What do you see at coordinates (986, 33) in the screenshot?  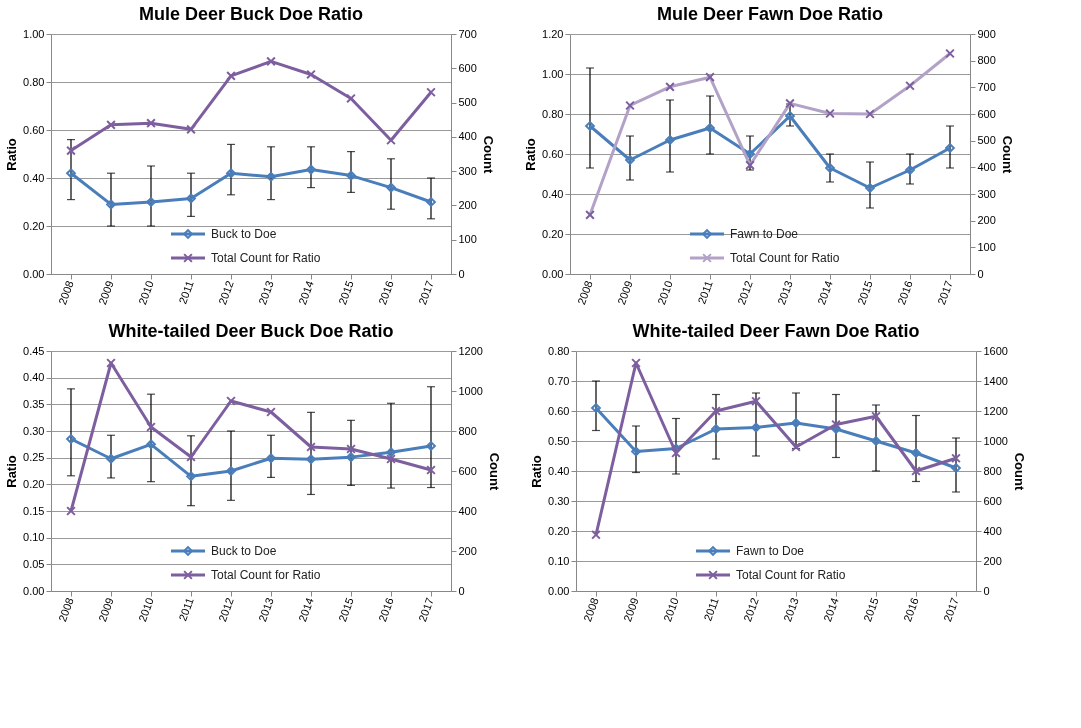 I see `y2-tick-label: 900` at bounding box center [986, 33].